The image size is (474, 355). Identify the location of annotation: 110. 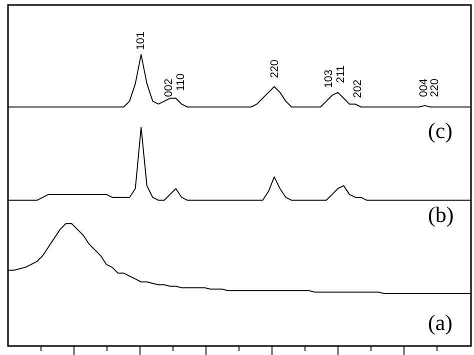
(181, 82).